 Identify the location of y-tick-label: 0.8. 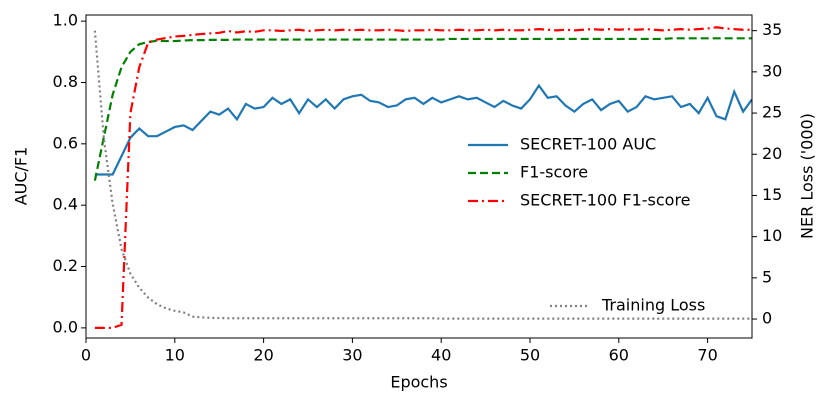
(65, 81).